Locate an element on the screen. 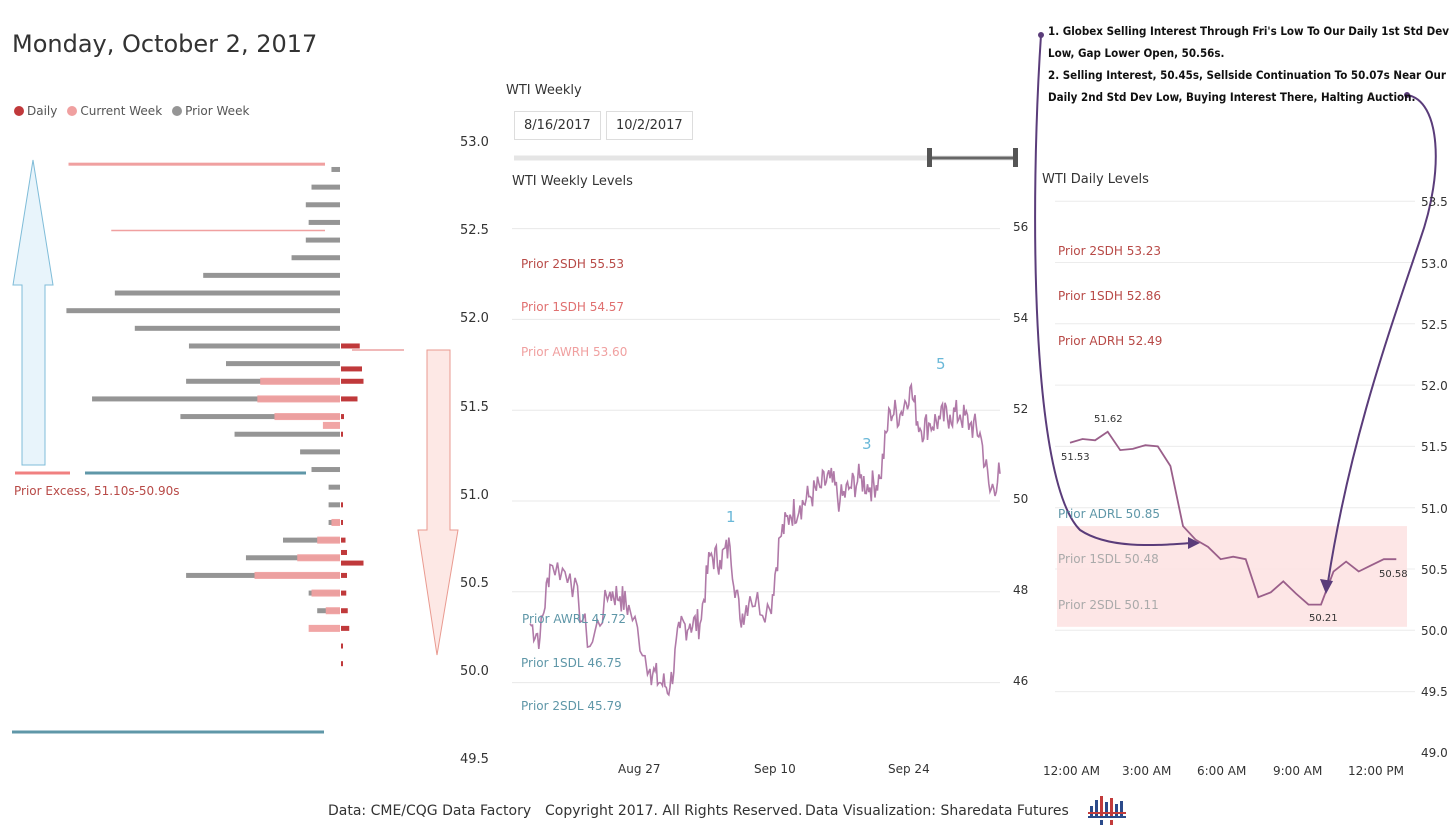 The width and height of the screenshot is (1450, 830). annotation-line: Low, Gap Lower Open, 50.56s. is located at coordinates (1136, 53).